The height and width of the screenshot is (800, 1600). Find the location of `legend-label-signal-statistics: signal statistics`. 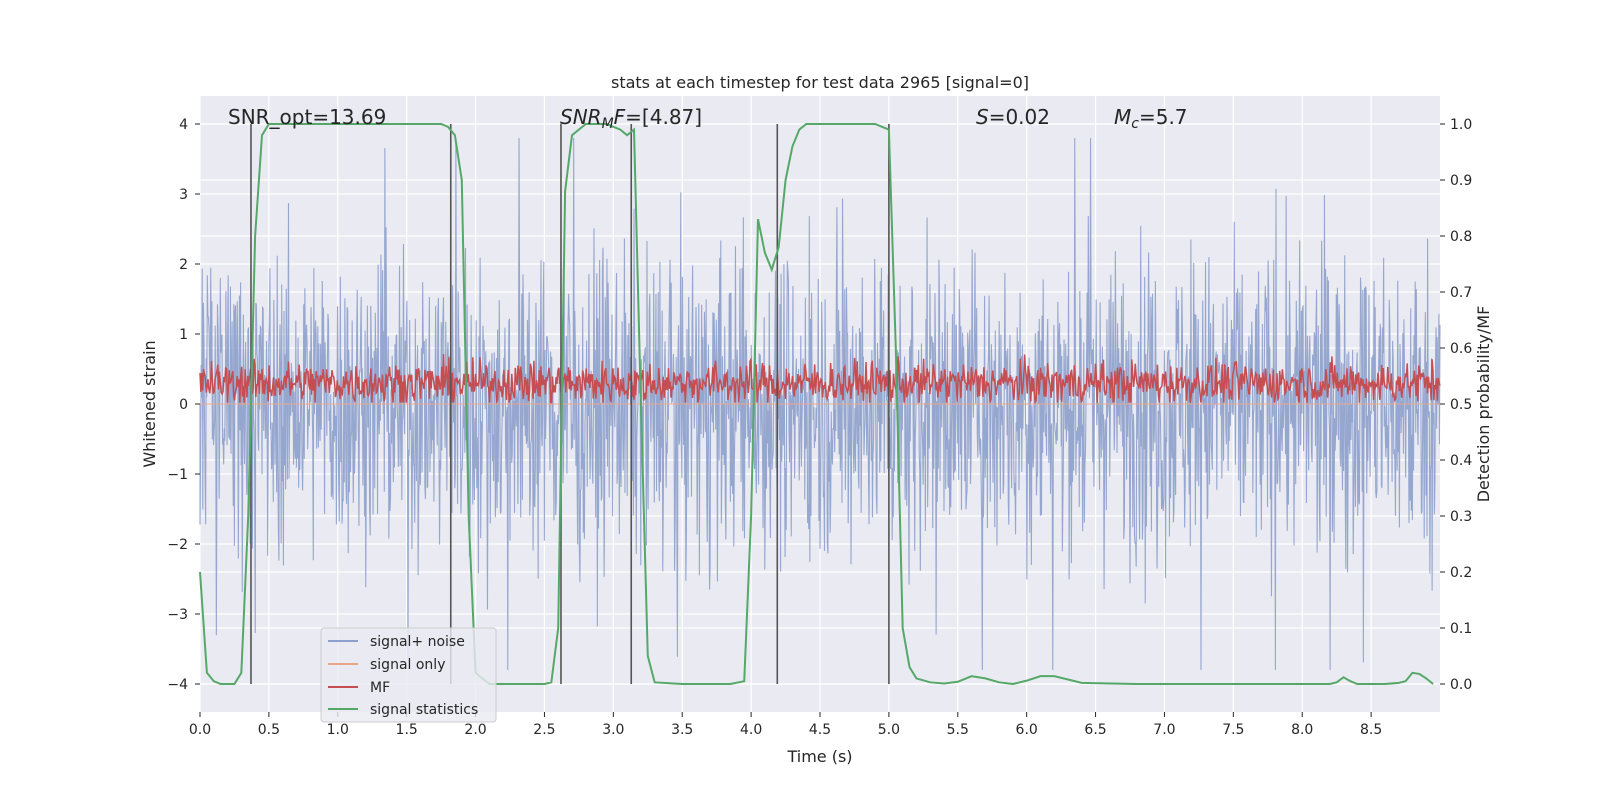

legend-label-signal-statistics: signal statistics is located at coordinates (424, 710).